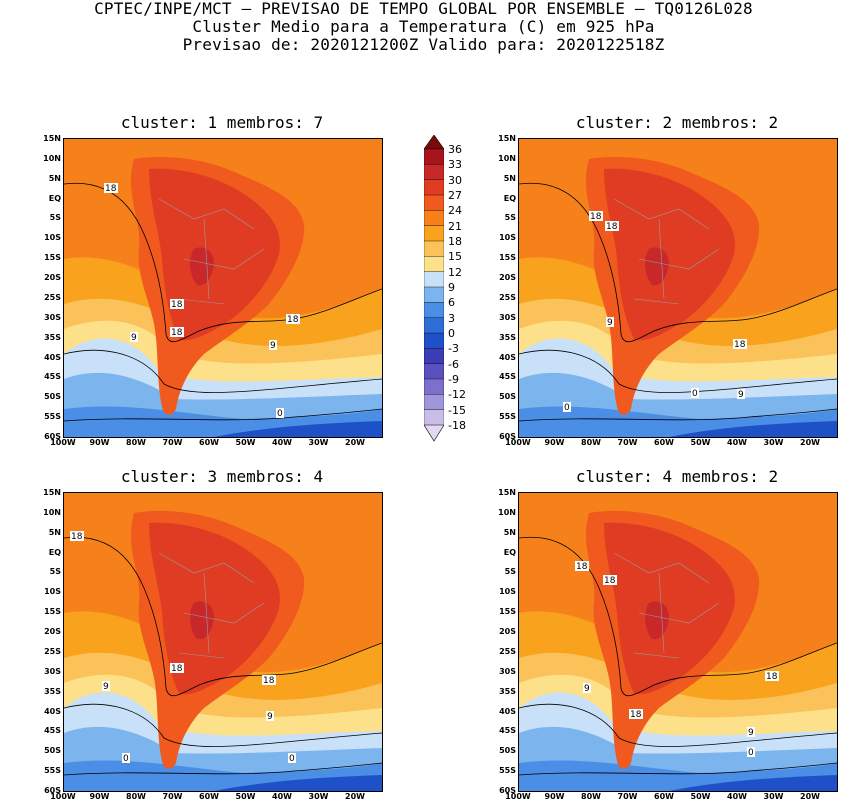  I want to click on lat-tick-label: 15N, so click(507, 492).